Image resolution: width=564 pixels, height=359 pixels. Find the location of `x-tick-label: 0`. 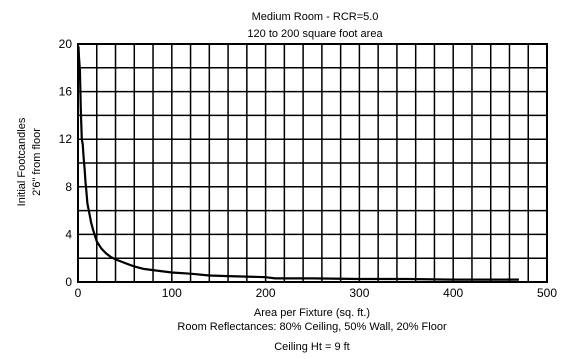

x-tick-label: 0 is located at coordinates (78, 293).